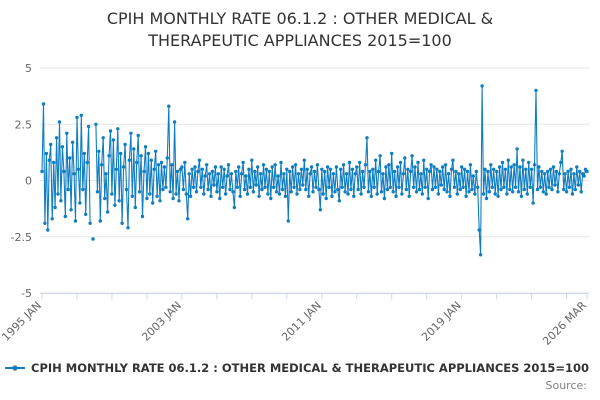 This screenshot has width=600, height=400. What do you see at coordinates (161, 321) in the screenshot?
I see `x-axis-tick-label: 2003 JAN` at bounding box center [161, 321].